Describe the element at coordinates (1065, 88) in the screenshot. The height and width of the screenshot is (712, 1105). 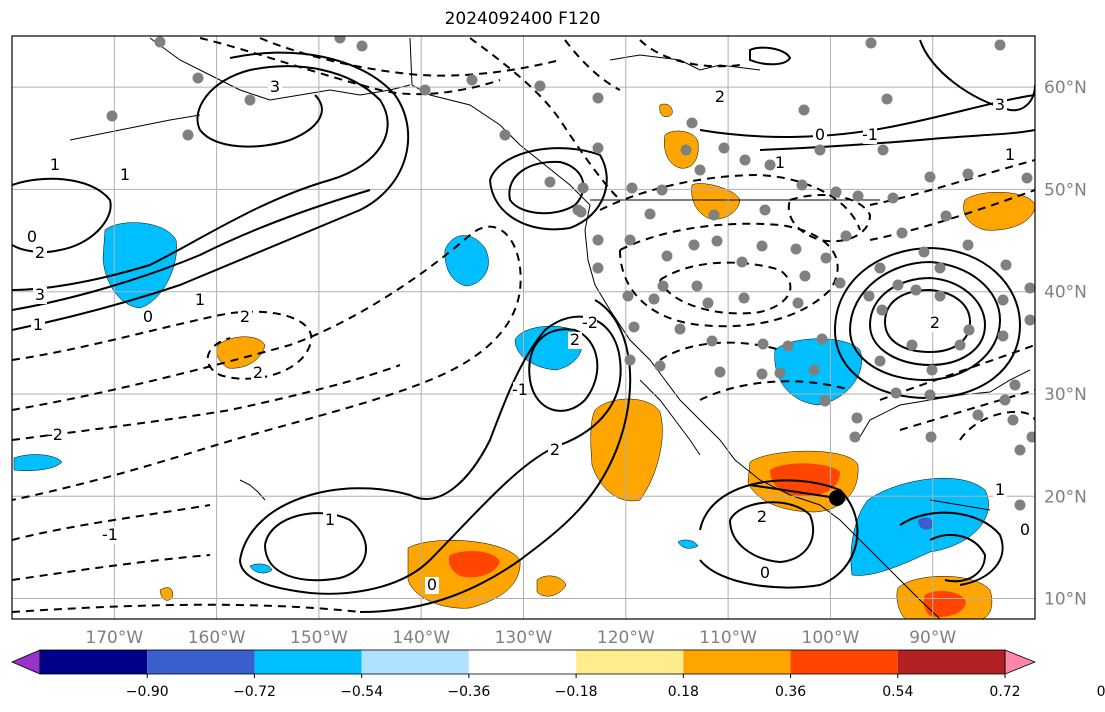
I see `latitude-label: 60°N` at that location.